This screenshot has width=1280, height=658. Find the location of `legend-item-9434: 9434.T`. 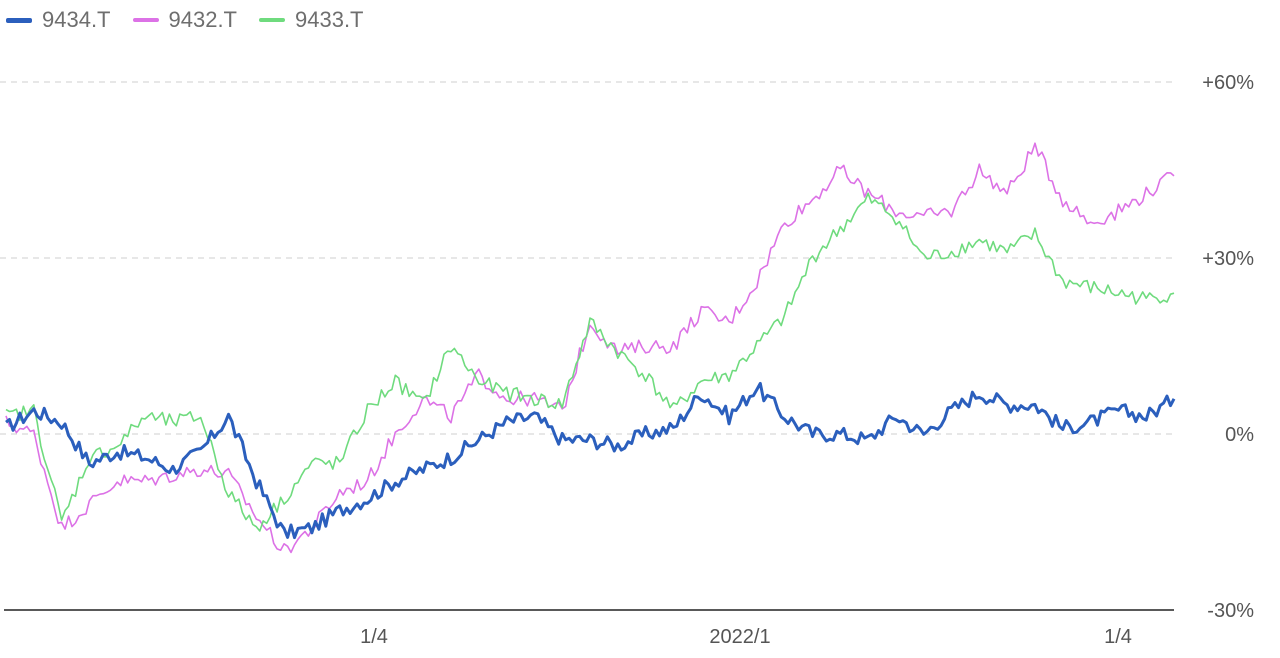

legend-item-9434: 9434.T is located at coordinates (58, 20).